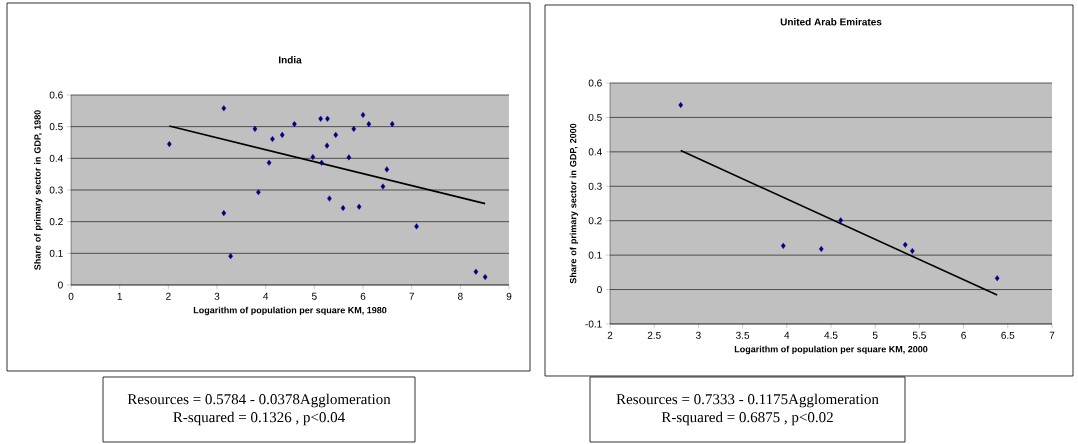 The height and width of the screenshot is (444, 1078). What do you see at coordinates (290, 311) in the screenshot?
I see `x-axis-title: Logarithm of population per square KM, 1980` at bounding box center [290, 311].